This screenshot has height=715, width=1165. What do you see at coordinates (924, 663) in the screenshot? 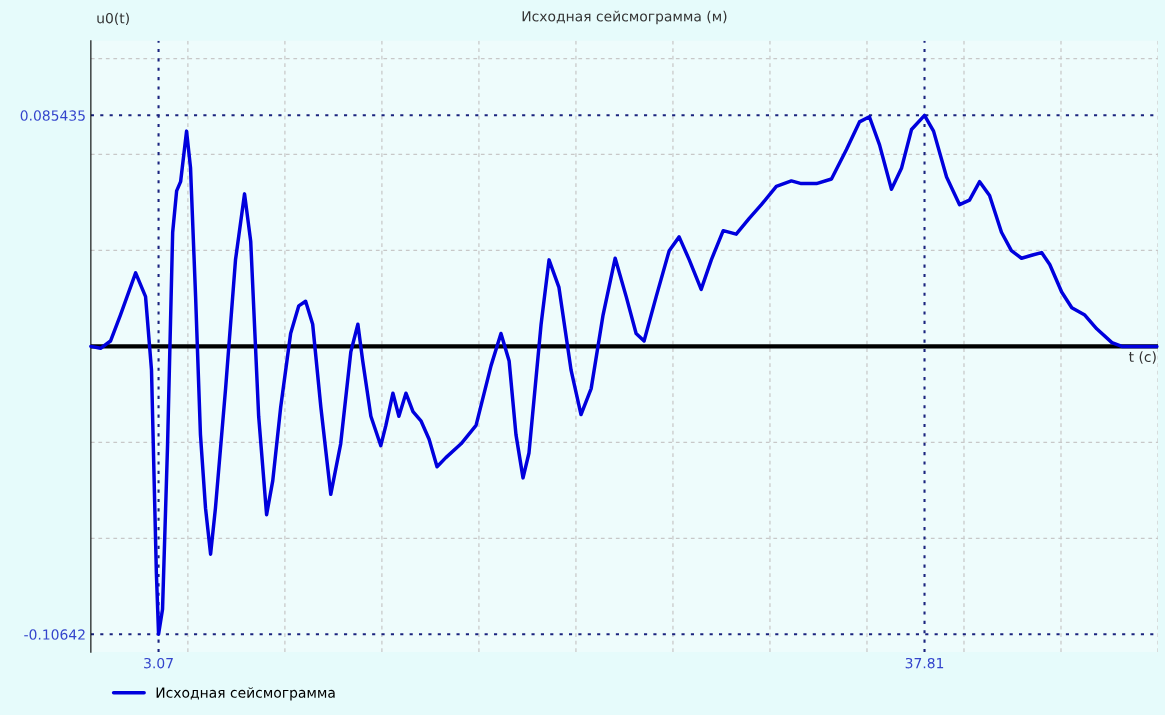
I see `x-tick-label: 37.81` at bounding box center [924, 663].